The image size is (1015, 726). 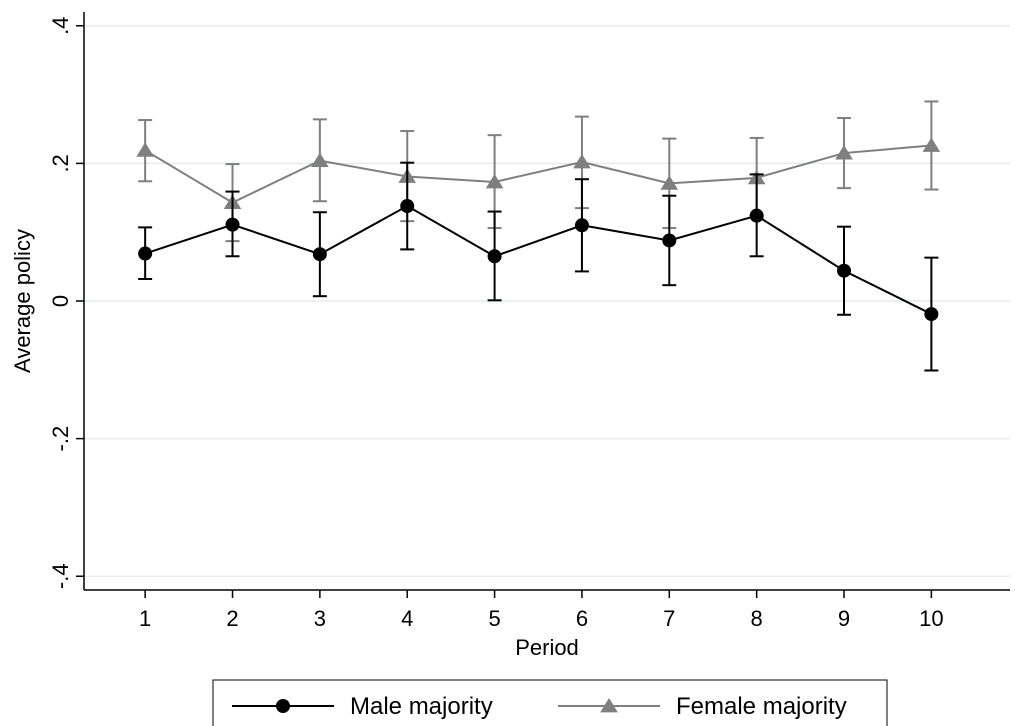 I want to click on y-tick-label: .2, so click(x=60, y=163).